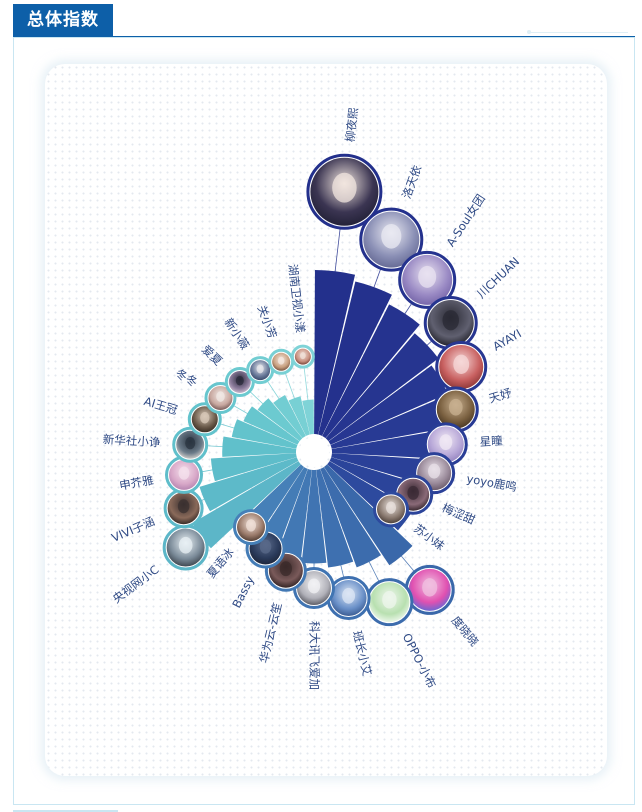  I want to click on avatar-label-21: AI王冠, so click(160, 405).